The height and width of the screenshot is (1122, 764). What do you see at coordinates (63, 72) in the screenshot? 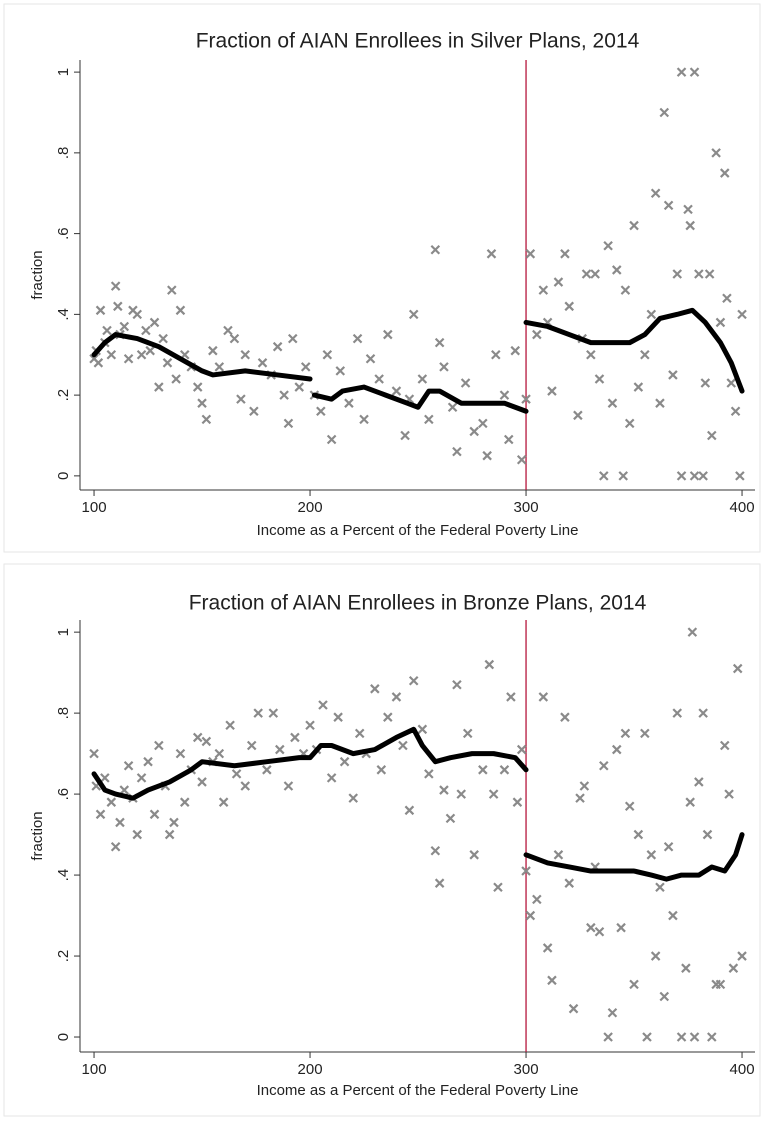
I see `y-tick-label: 1` at bounding box center [63, 72].